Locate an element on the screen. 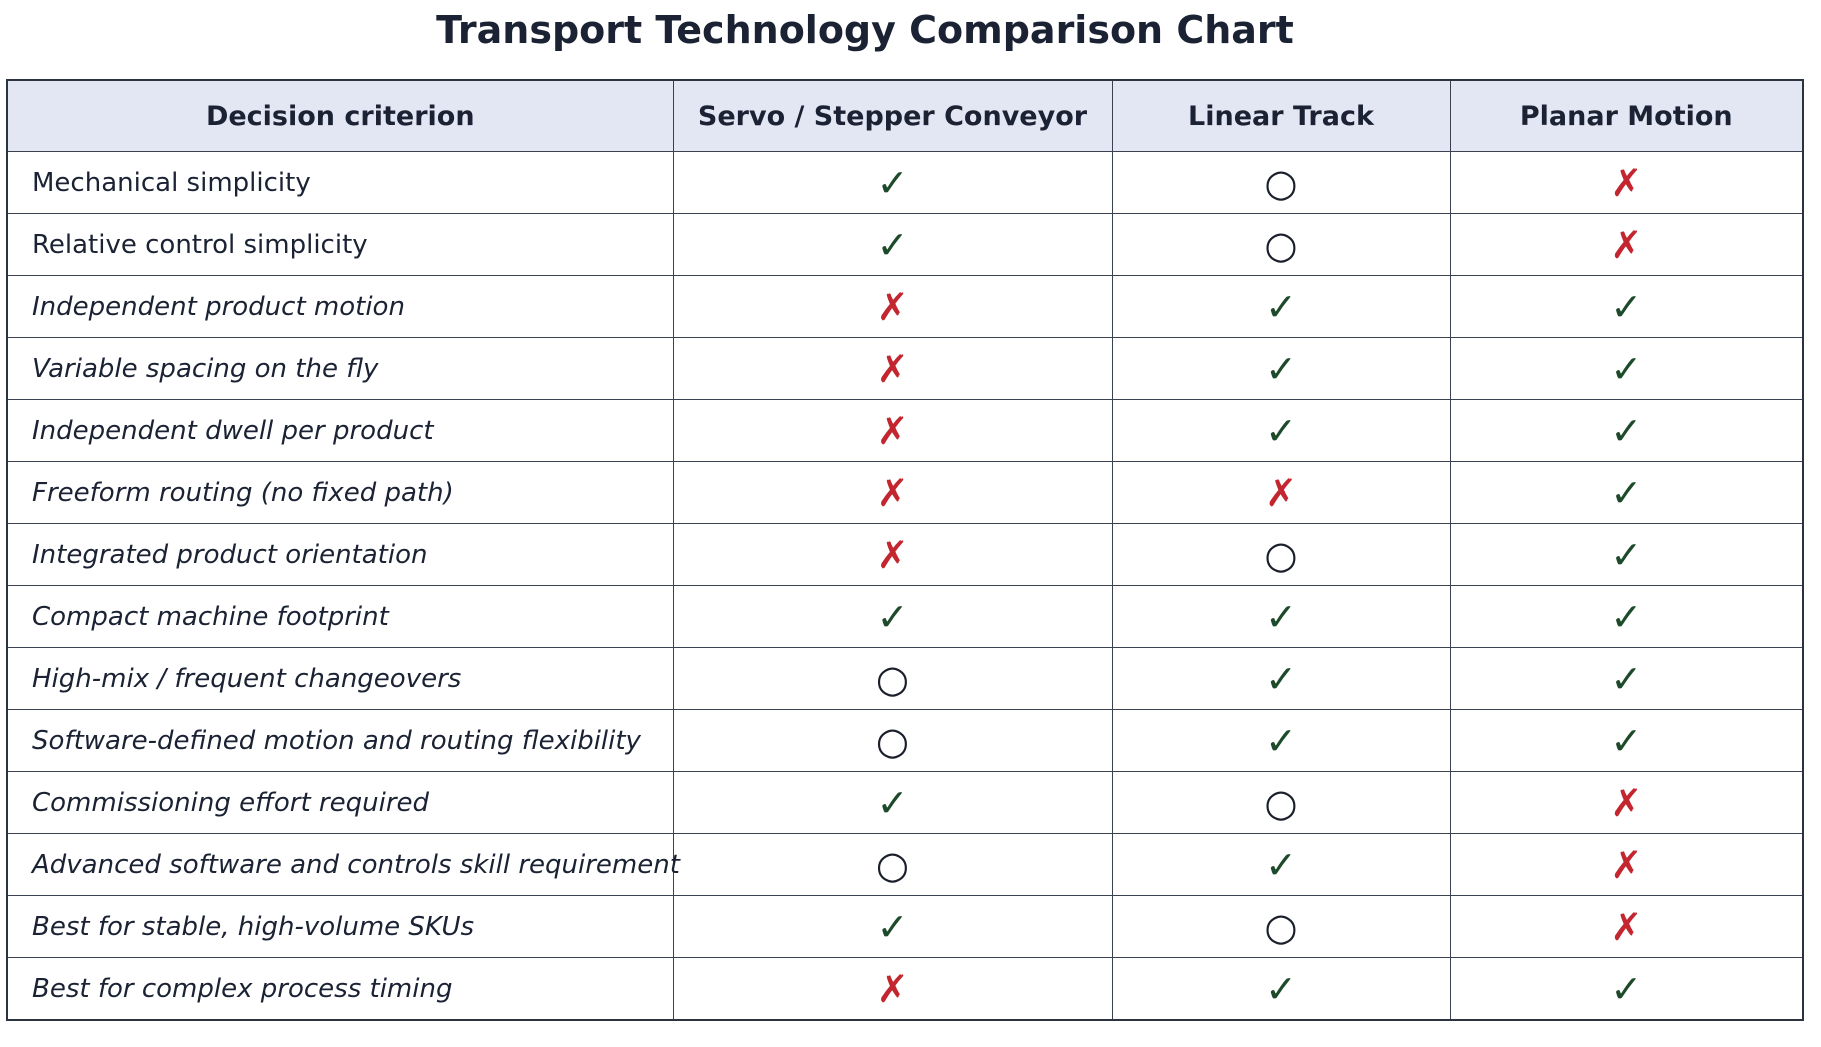 The image size is (1821, 1047). table-row: Commissioning effort required ✓ ○ ✗ is located at coordinates (905, 802).